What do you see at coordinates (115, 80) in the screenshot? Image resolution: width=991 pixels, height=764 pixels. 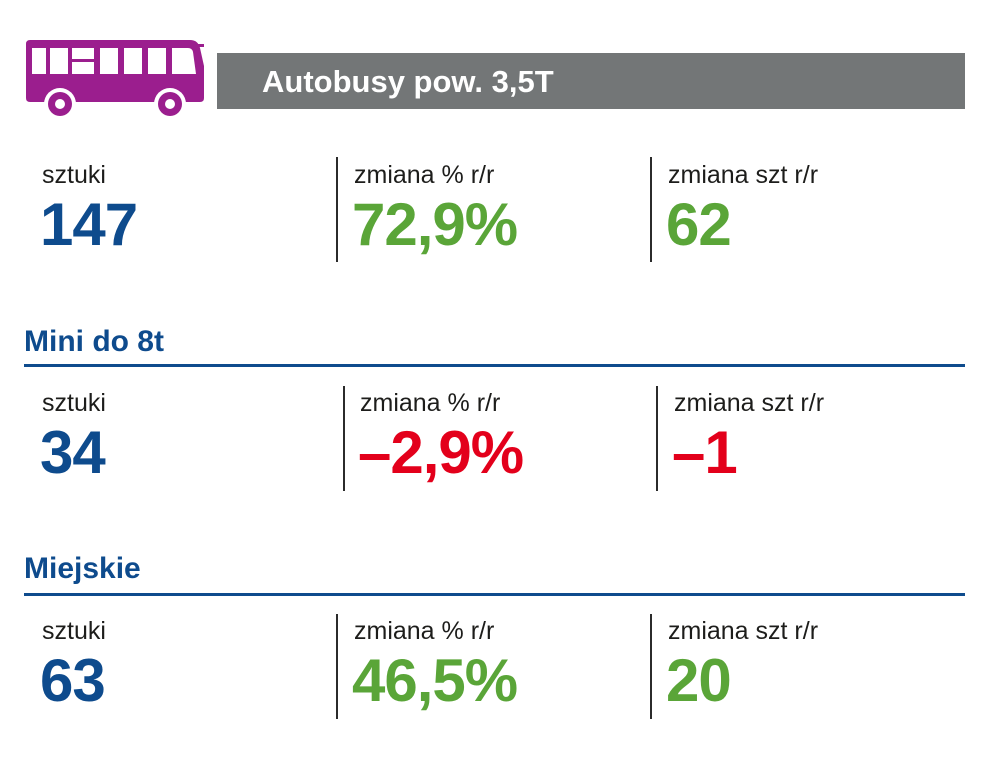 I see `bus-icon` at bounding box center [115, 80].